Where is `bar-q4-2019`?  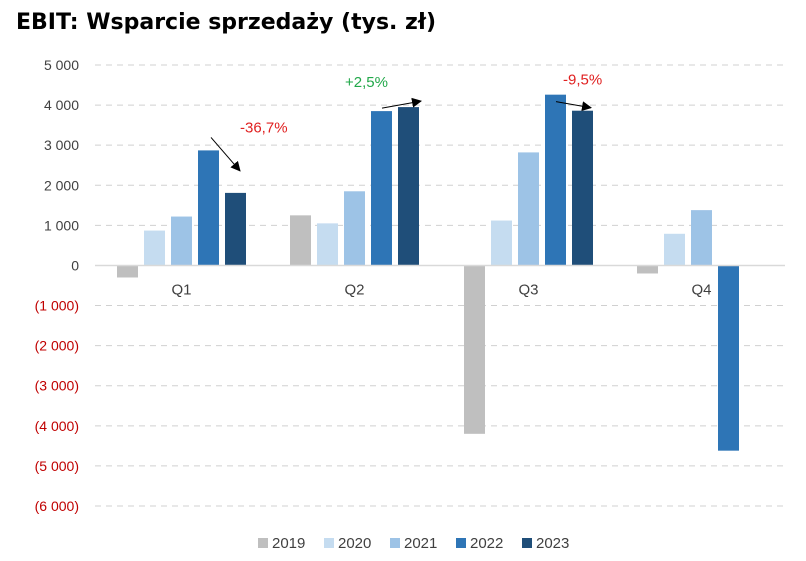
bar-q4-2019 is located at coordinates (647, 269).